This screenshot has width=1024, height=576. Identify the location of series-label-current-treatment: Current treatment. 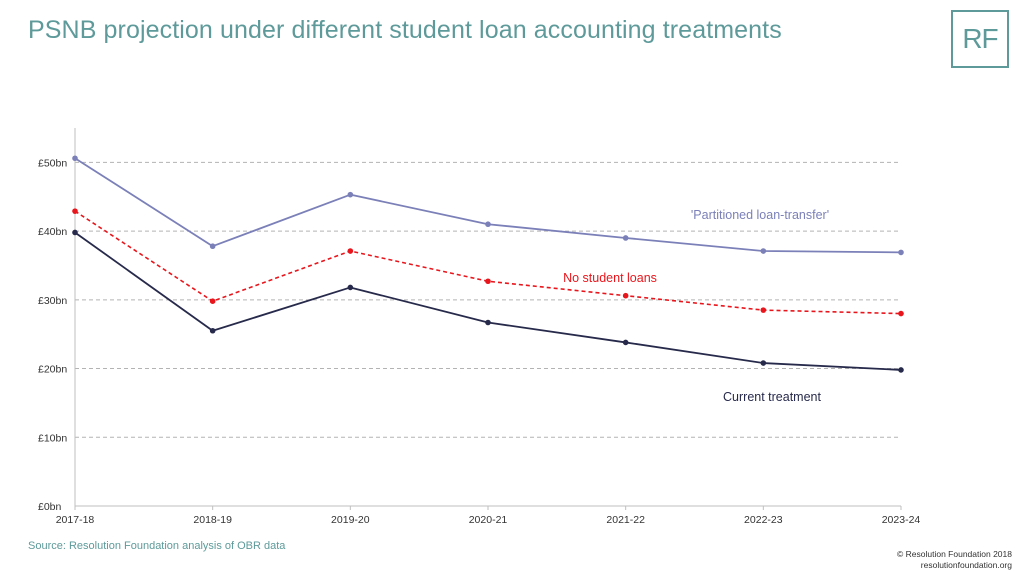
(772, 397).